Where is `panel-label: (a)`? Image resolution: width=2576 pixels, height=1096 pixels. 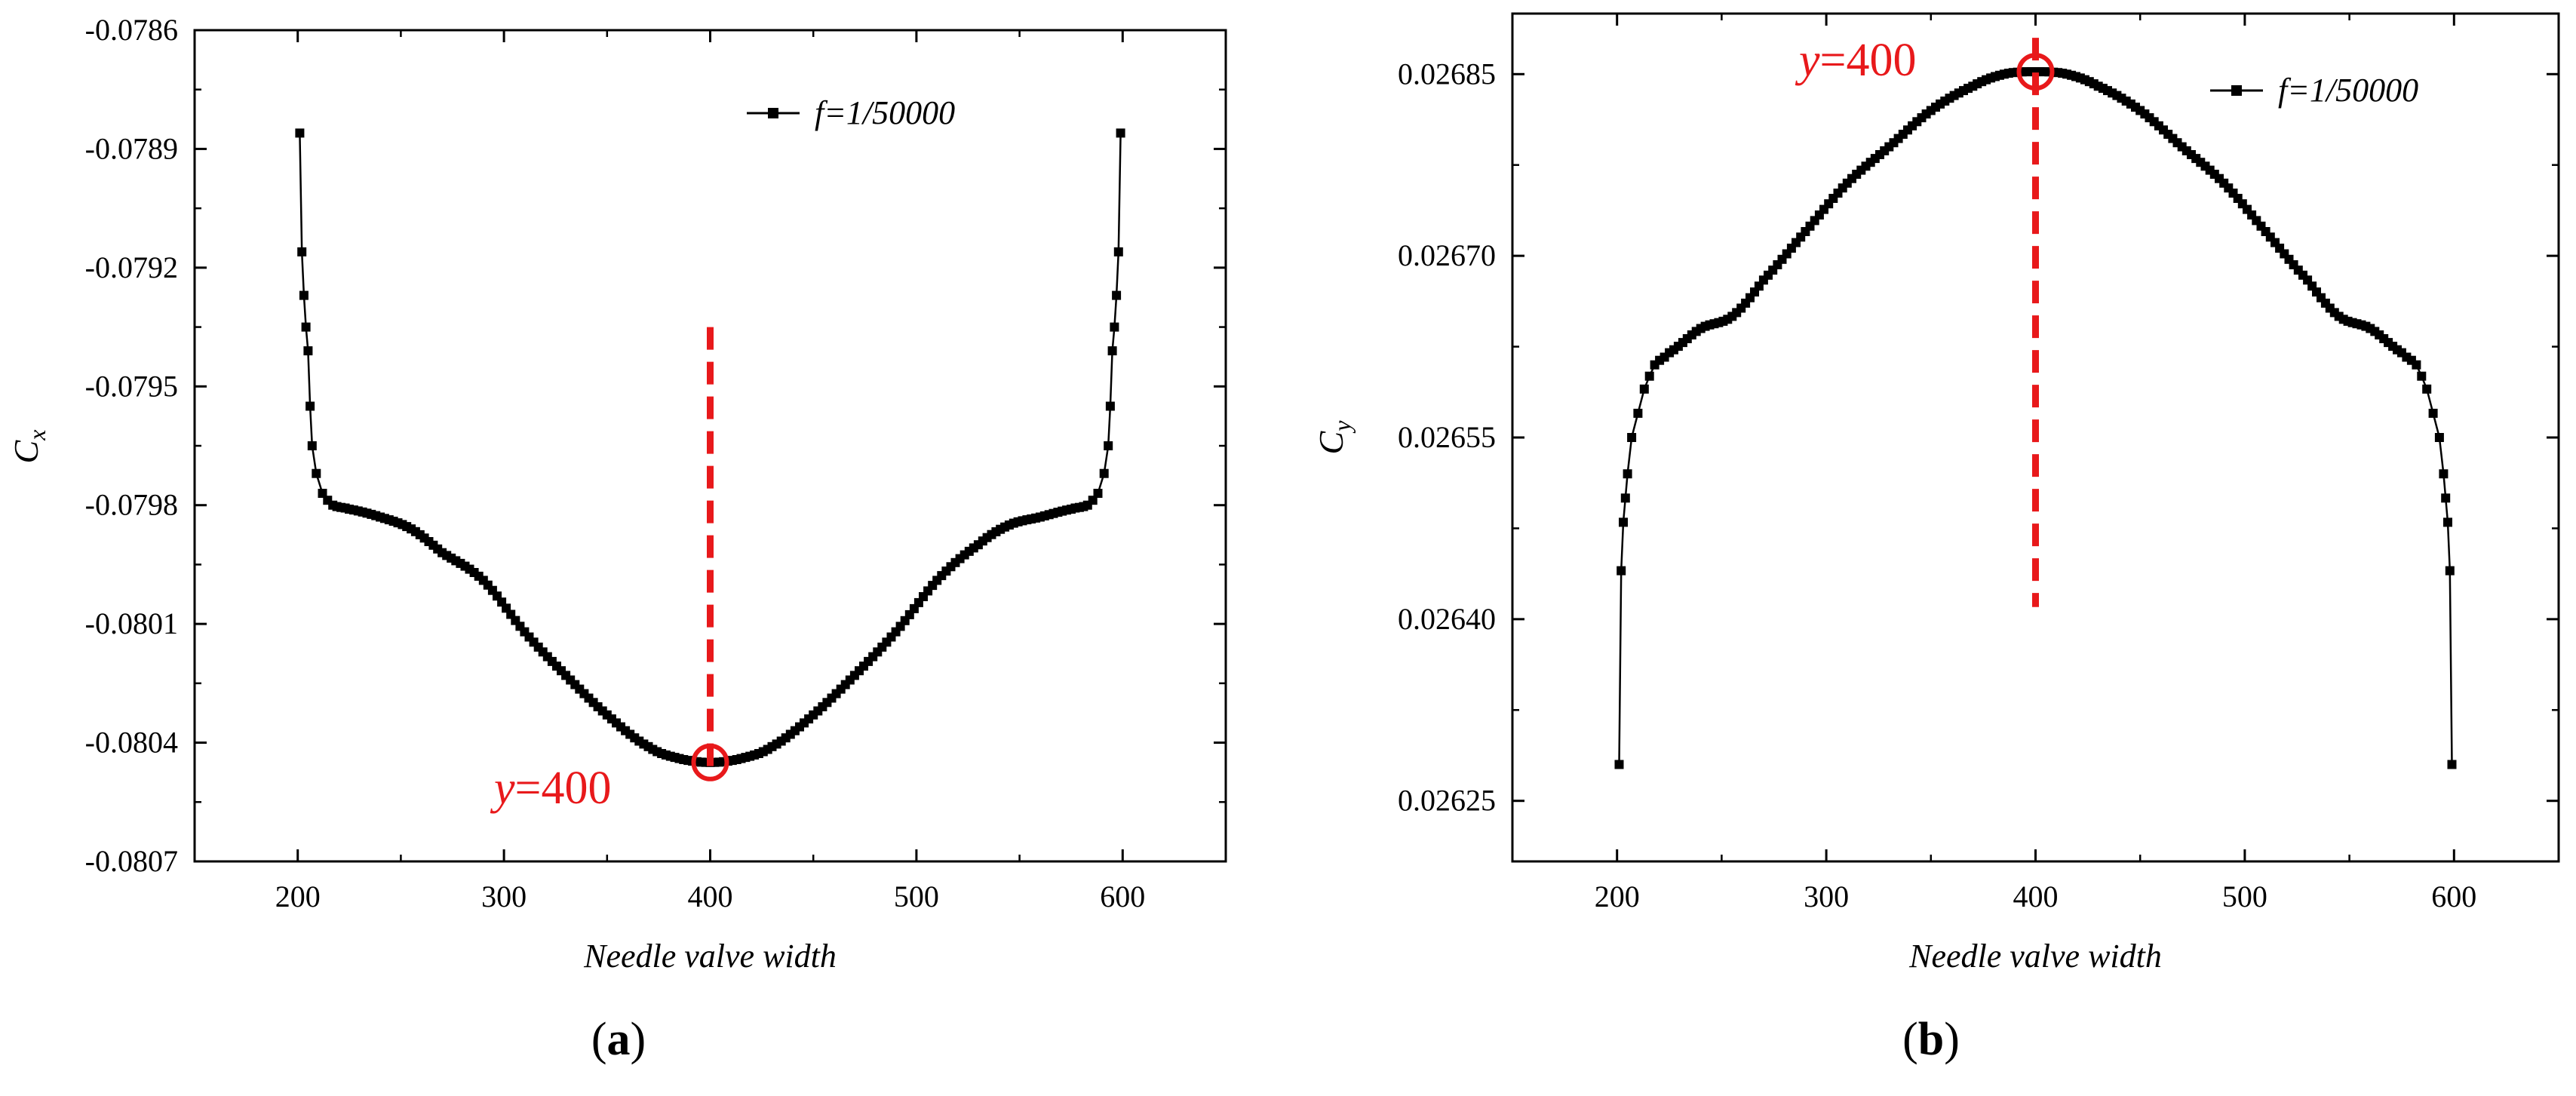
panel-label: (a) is located at coordinates (618, 1039).